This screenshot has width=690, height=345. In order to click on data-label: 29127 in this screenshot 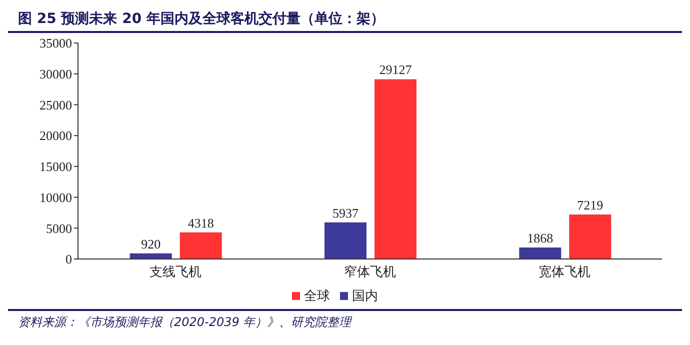, I will do `click(395, 70)`.